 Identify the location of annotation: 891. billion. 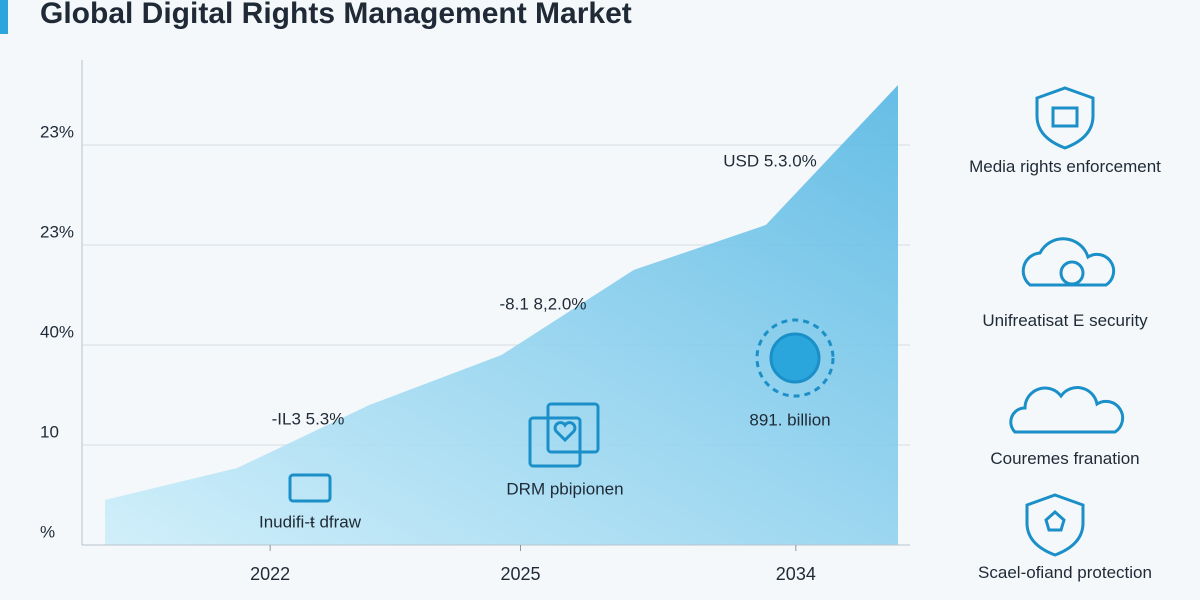
(789, 419).